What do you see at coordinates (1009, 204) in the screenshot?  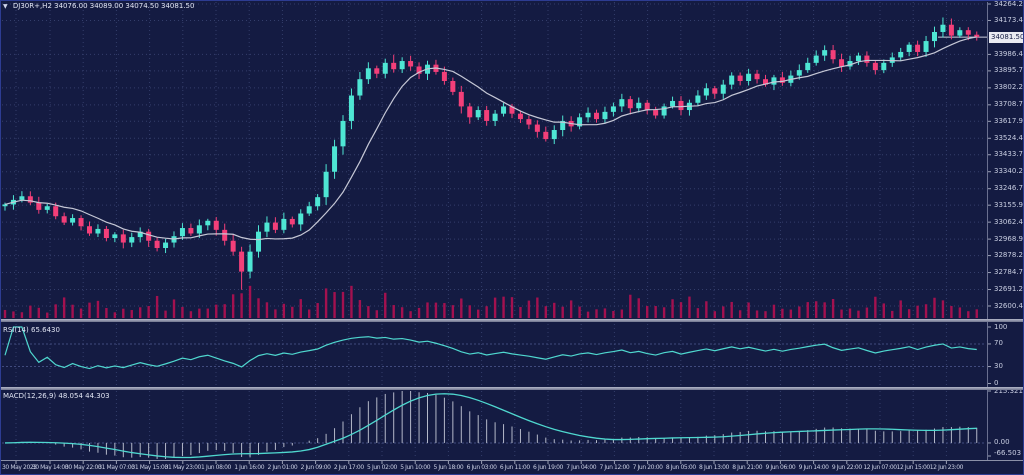 I see `price-axis-label: 33155.95` at bounding box center [1009, 204].